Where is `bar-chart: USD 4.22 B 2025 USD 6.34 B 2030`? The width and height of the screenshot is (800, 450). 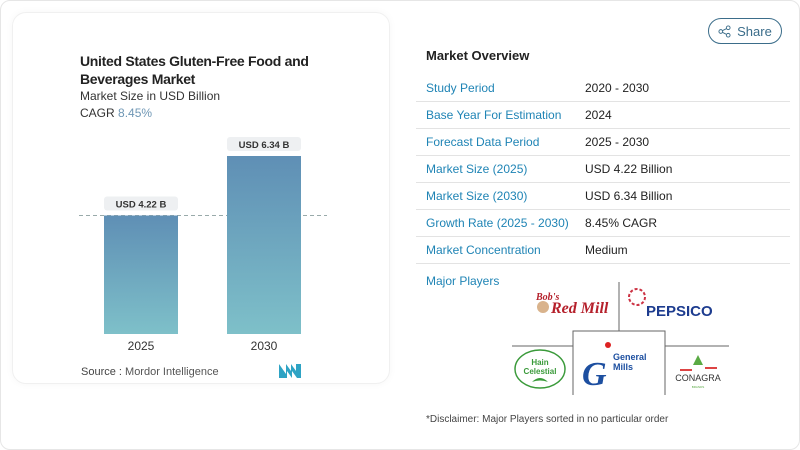 bar-chart: USD 4.22 B 2025 USD 6.34 B 2030 is located at coordinates (203, 245).